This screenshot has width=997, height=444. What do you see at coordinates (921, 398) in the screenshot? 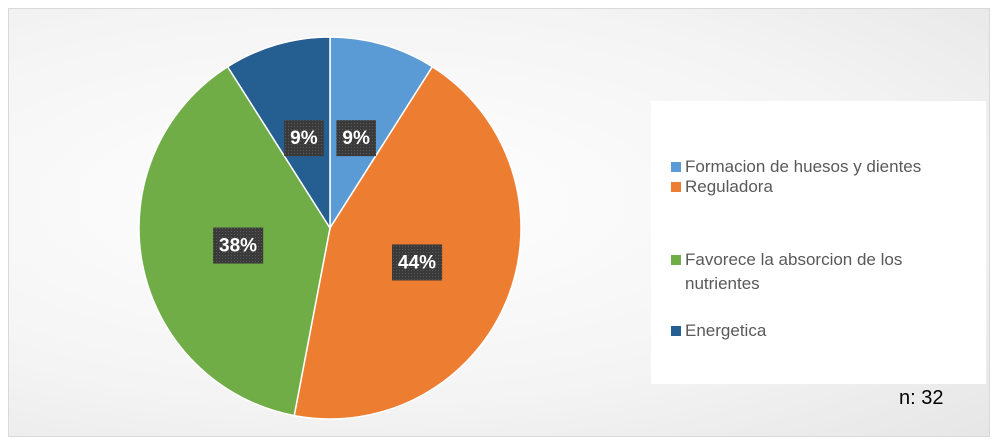
I see `annotation: n: 32` at bounding box center [921, 398].